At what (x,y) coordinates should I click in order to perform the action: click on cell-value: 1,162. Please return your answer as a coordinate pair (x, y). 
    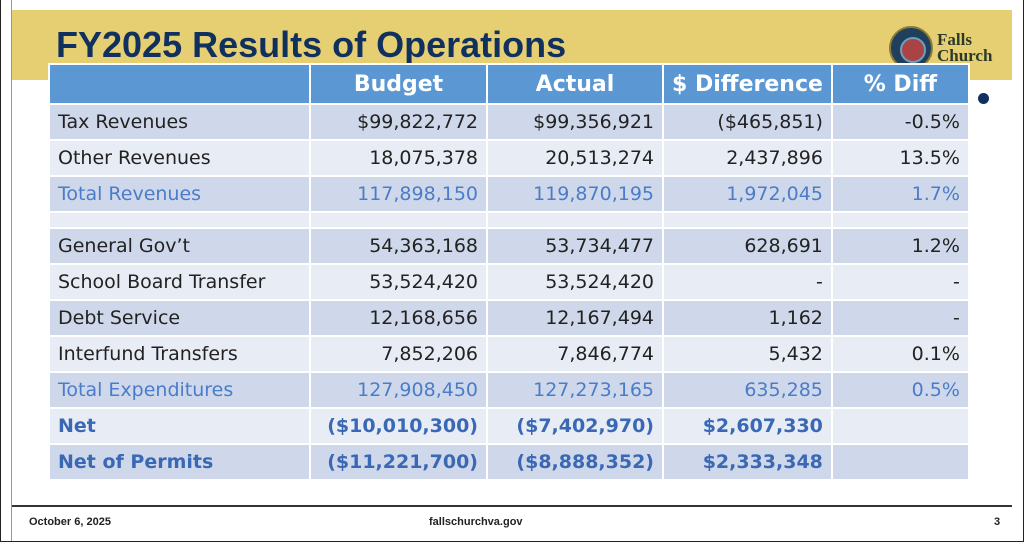
    Looking at the image, I should click on (747, 318).